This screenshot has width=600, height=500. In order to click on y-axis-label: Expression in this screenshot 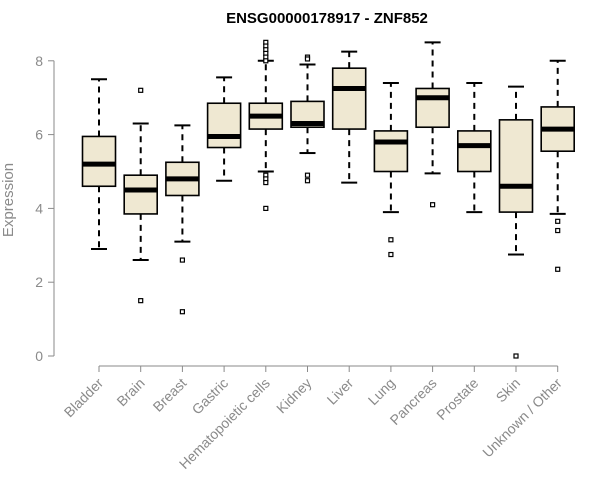, I will do `click(8, 200)`.